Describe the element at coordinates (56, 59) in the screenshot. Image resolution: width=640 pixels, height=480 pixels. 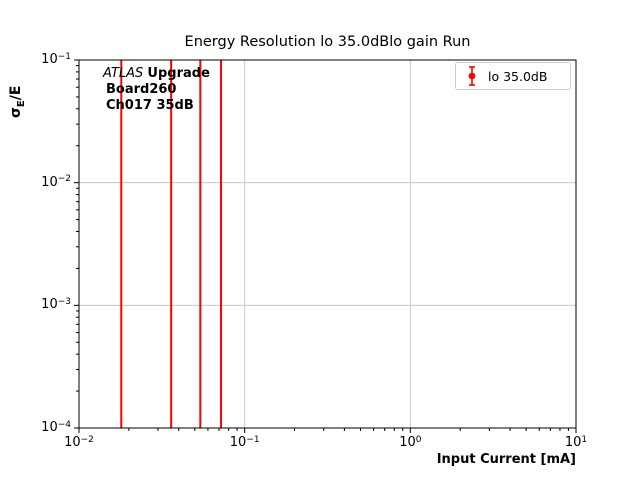
I see `y-tick-label: 10⁻¹` at that location.